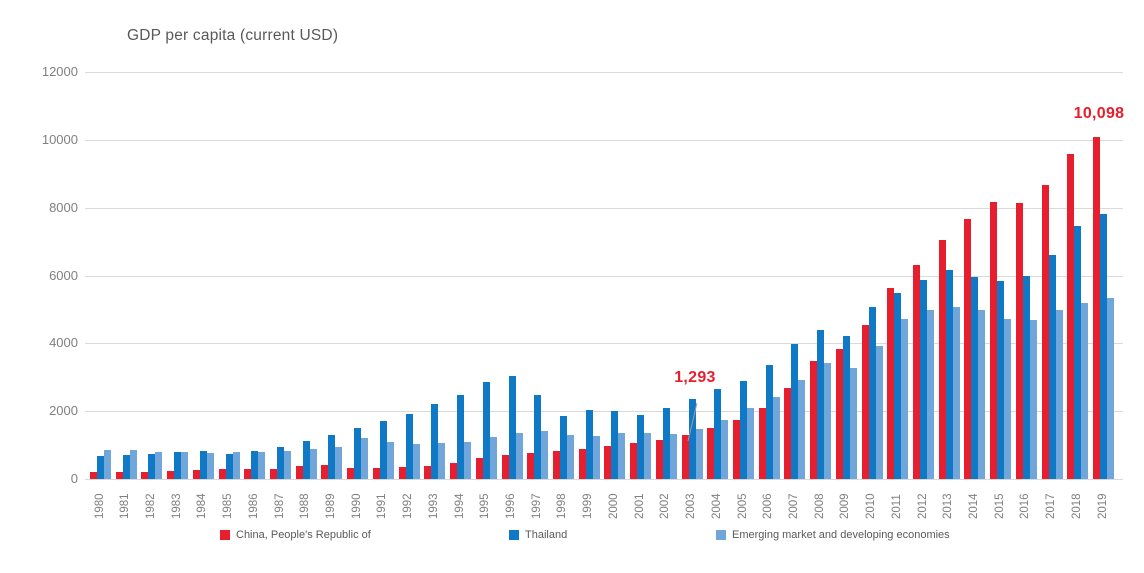  Describe the element at coordinates (1052, 367) in the screenshot. I see `bar-thailand-2017` at that location.